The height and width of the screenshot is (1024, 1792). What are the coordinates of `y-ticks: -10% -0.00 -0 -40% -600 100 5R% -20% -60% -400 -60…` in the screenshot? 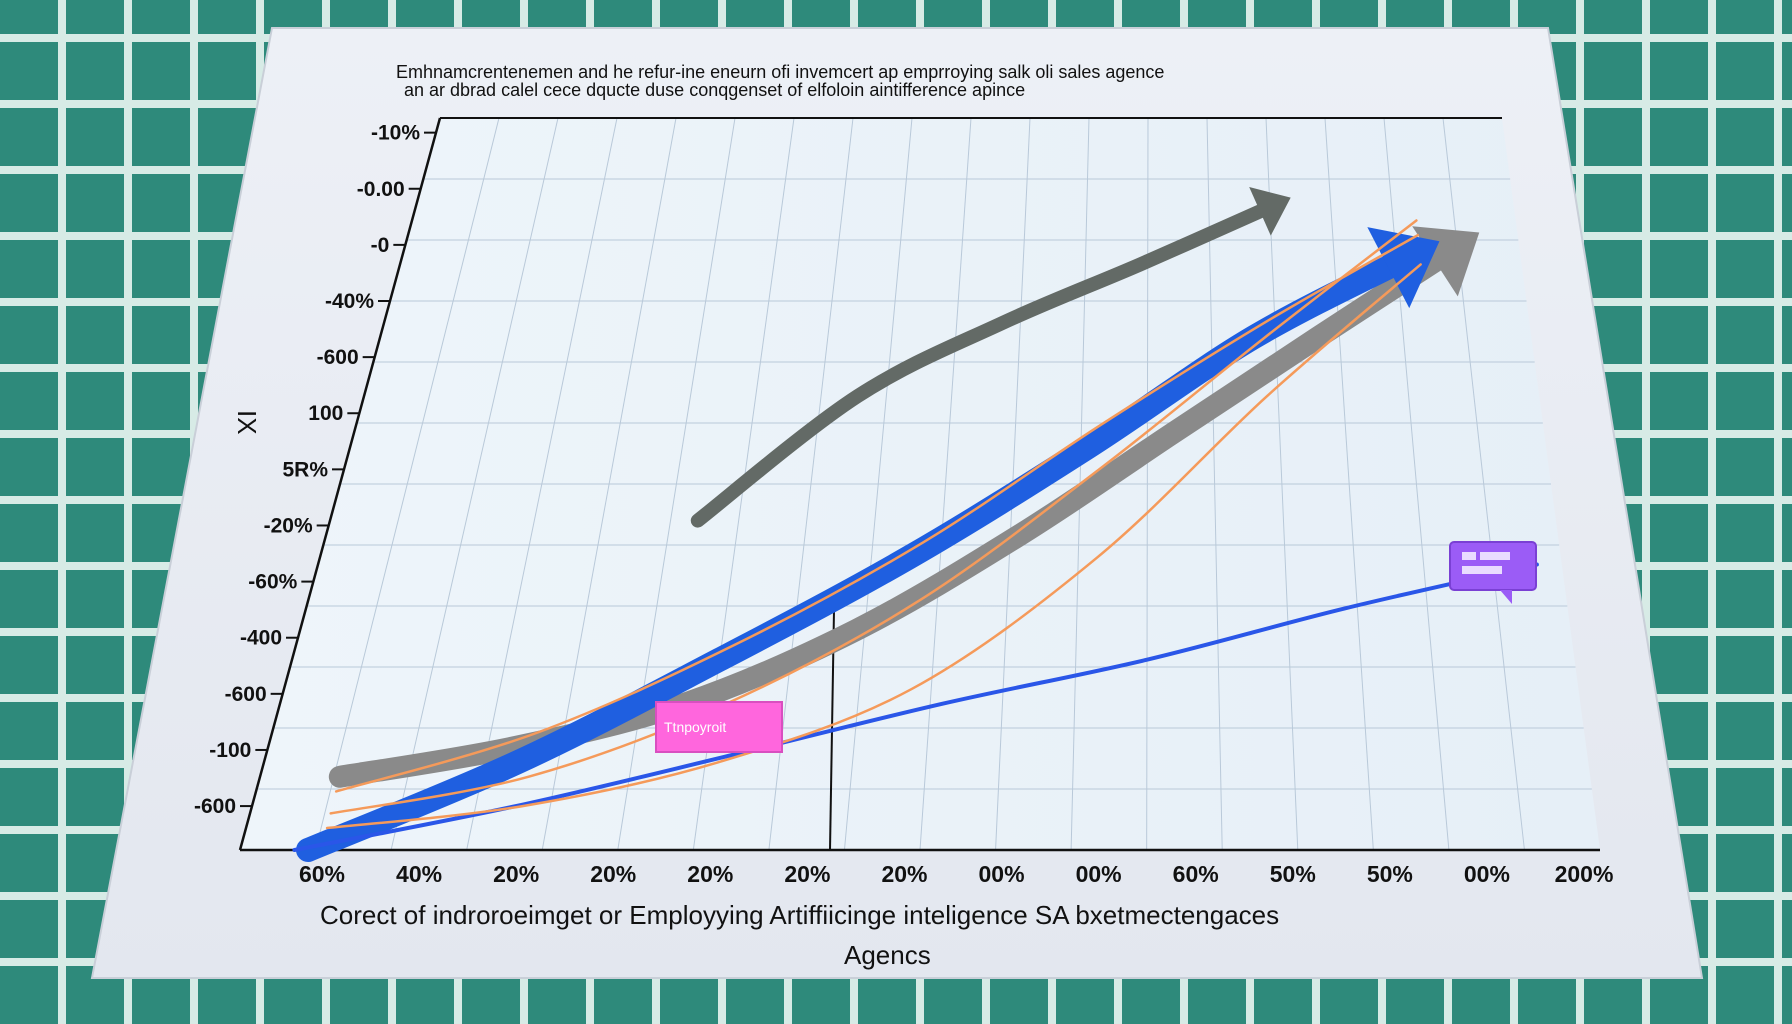 It's located at (315, 470).